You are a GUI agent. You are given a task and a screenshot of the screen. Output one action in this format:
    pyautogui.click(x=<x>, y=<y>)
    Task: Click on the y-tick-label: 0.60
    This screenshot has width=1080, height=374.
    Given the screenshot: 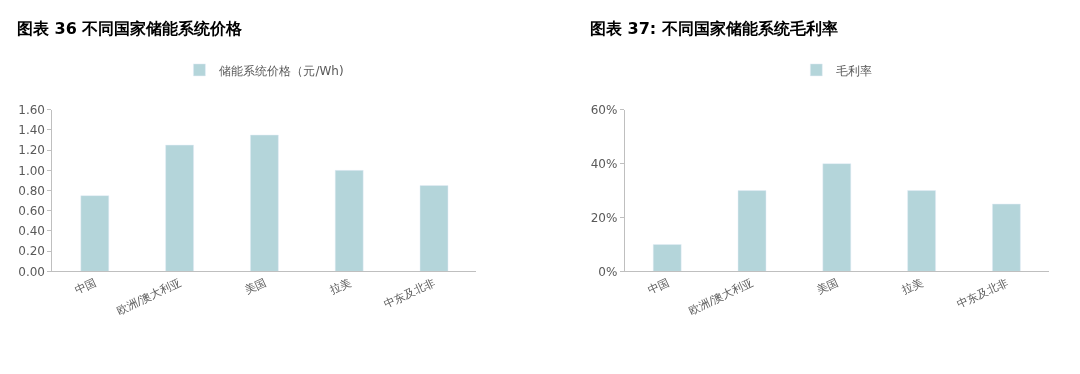 What is the action you would take?
    pyautogui.click(x=31, y=210)
    